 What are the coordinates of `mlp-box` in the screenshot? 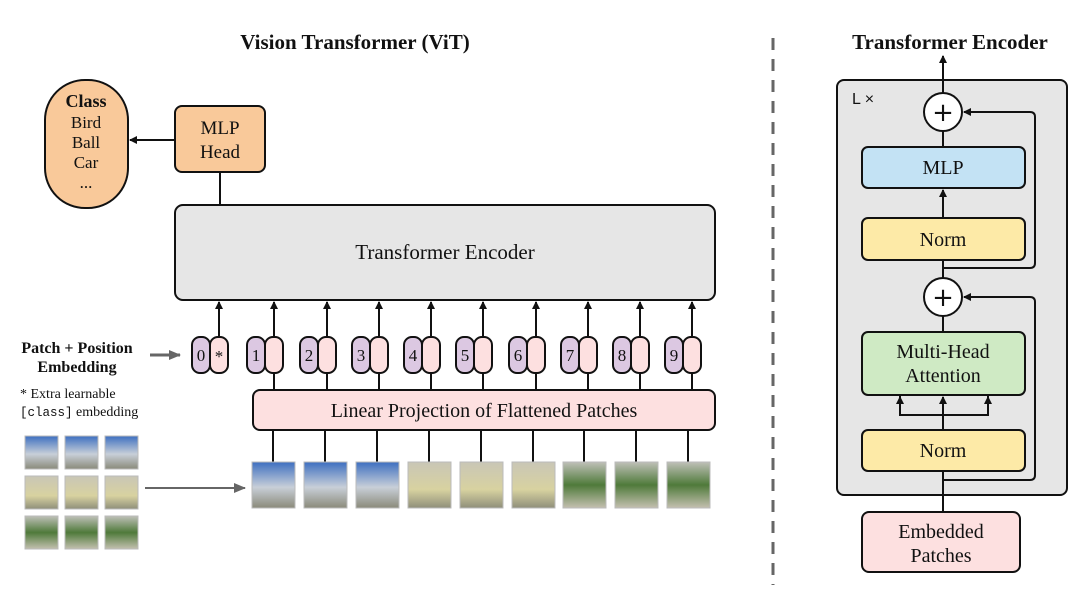 It's located at (943, 167).